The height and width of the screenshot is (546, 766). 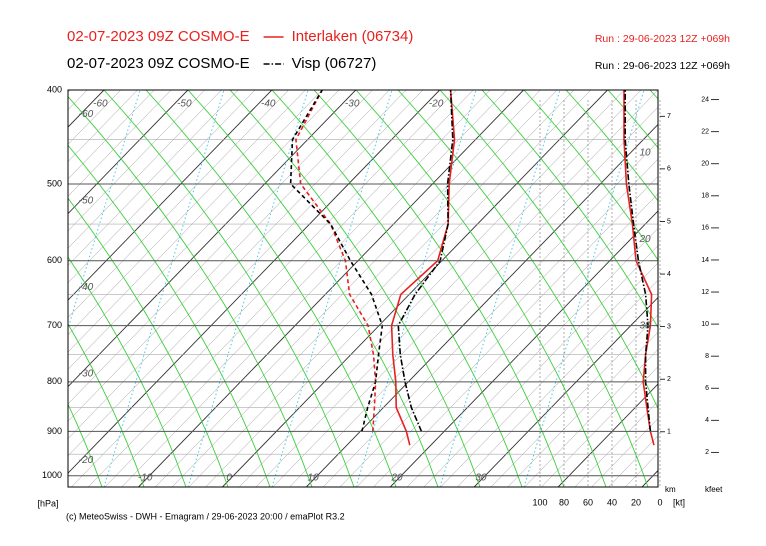 I want to click on wind-tick-label: 20, so click(x=636, y=502).